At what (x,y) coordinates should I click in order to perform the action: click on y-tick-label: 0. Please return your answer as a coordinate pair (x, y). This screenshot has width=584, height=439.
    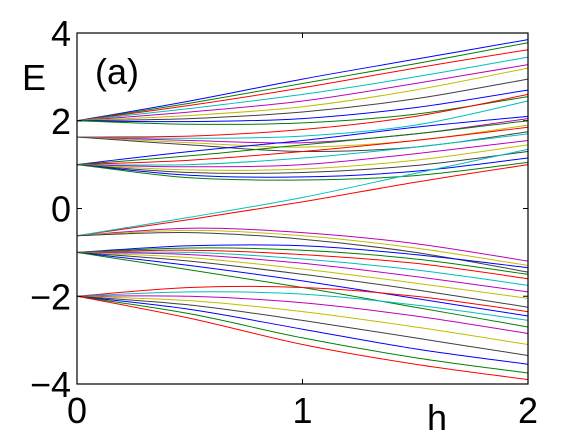
    Looking at the image, I should click on (61, 209).